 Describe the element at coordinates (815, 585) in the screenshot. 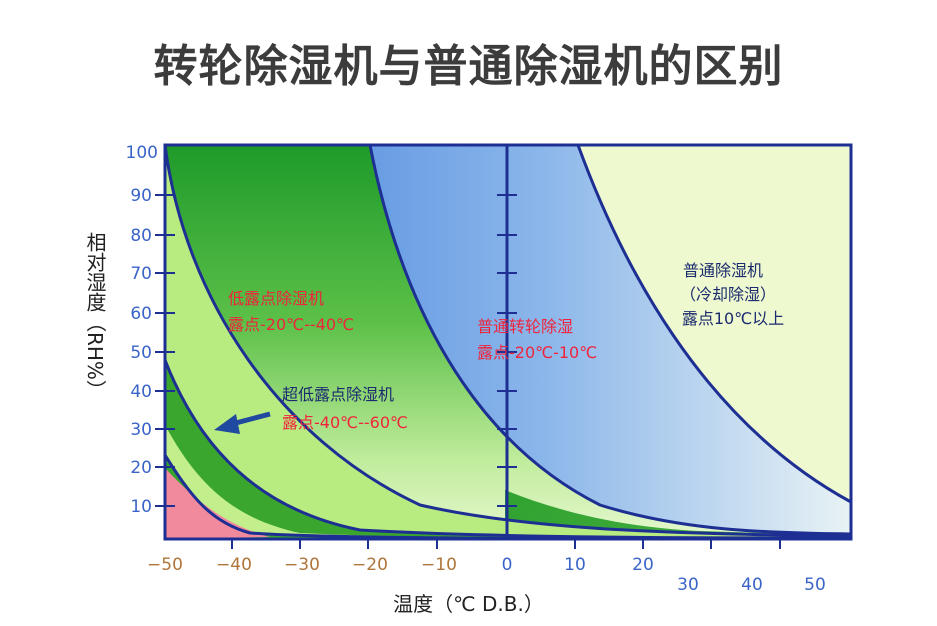

I see `x-tick-50: 50` at that location.